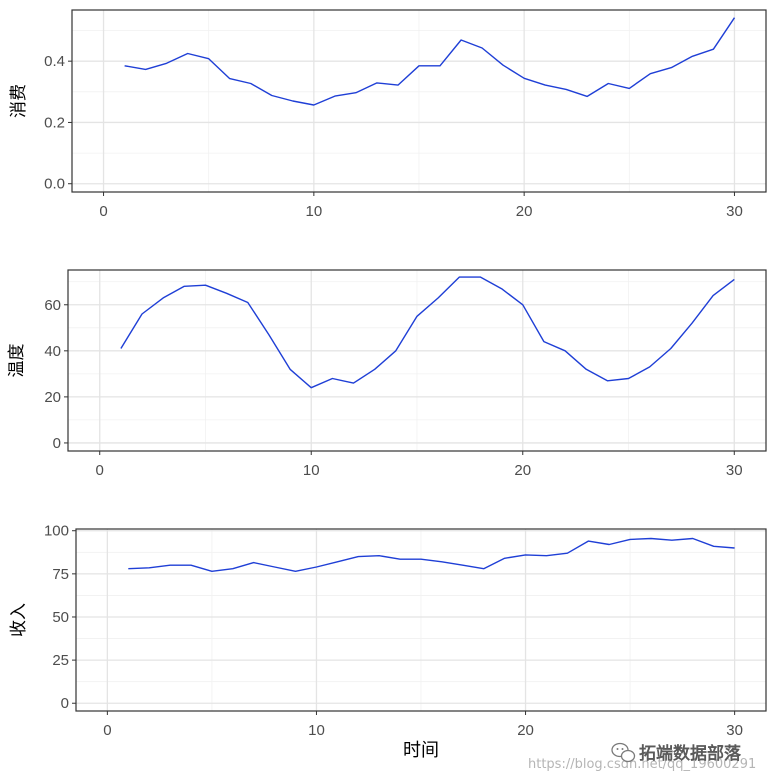  What do you see at coordinates (421, 750) in the screenshot?
I see `x-axis-title: 时间` at bounding box center [421, 750].